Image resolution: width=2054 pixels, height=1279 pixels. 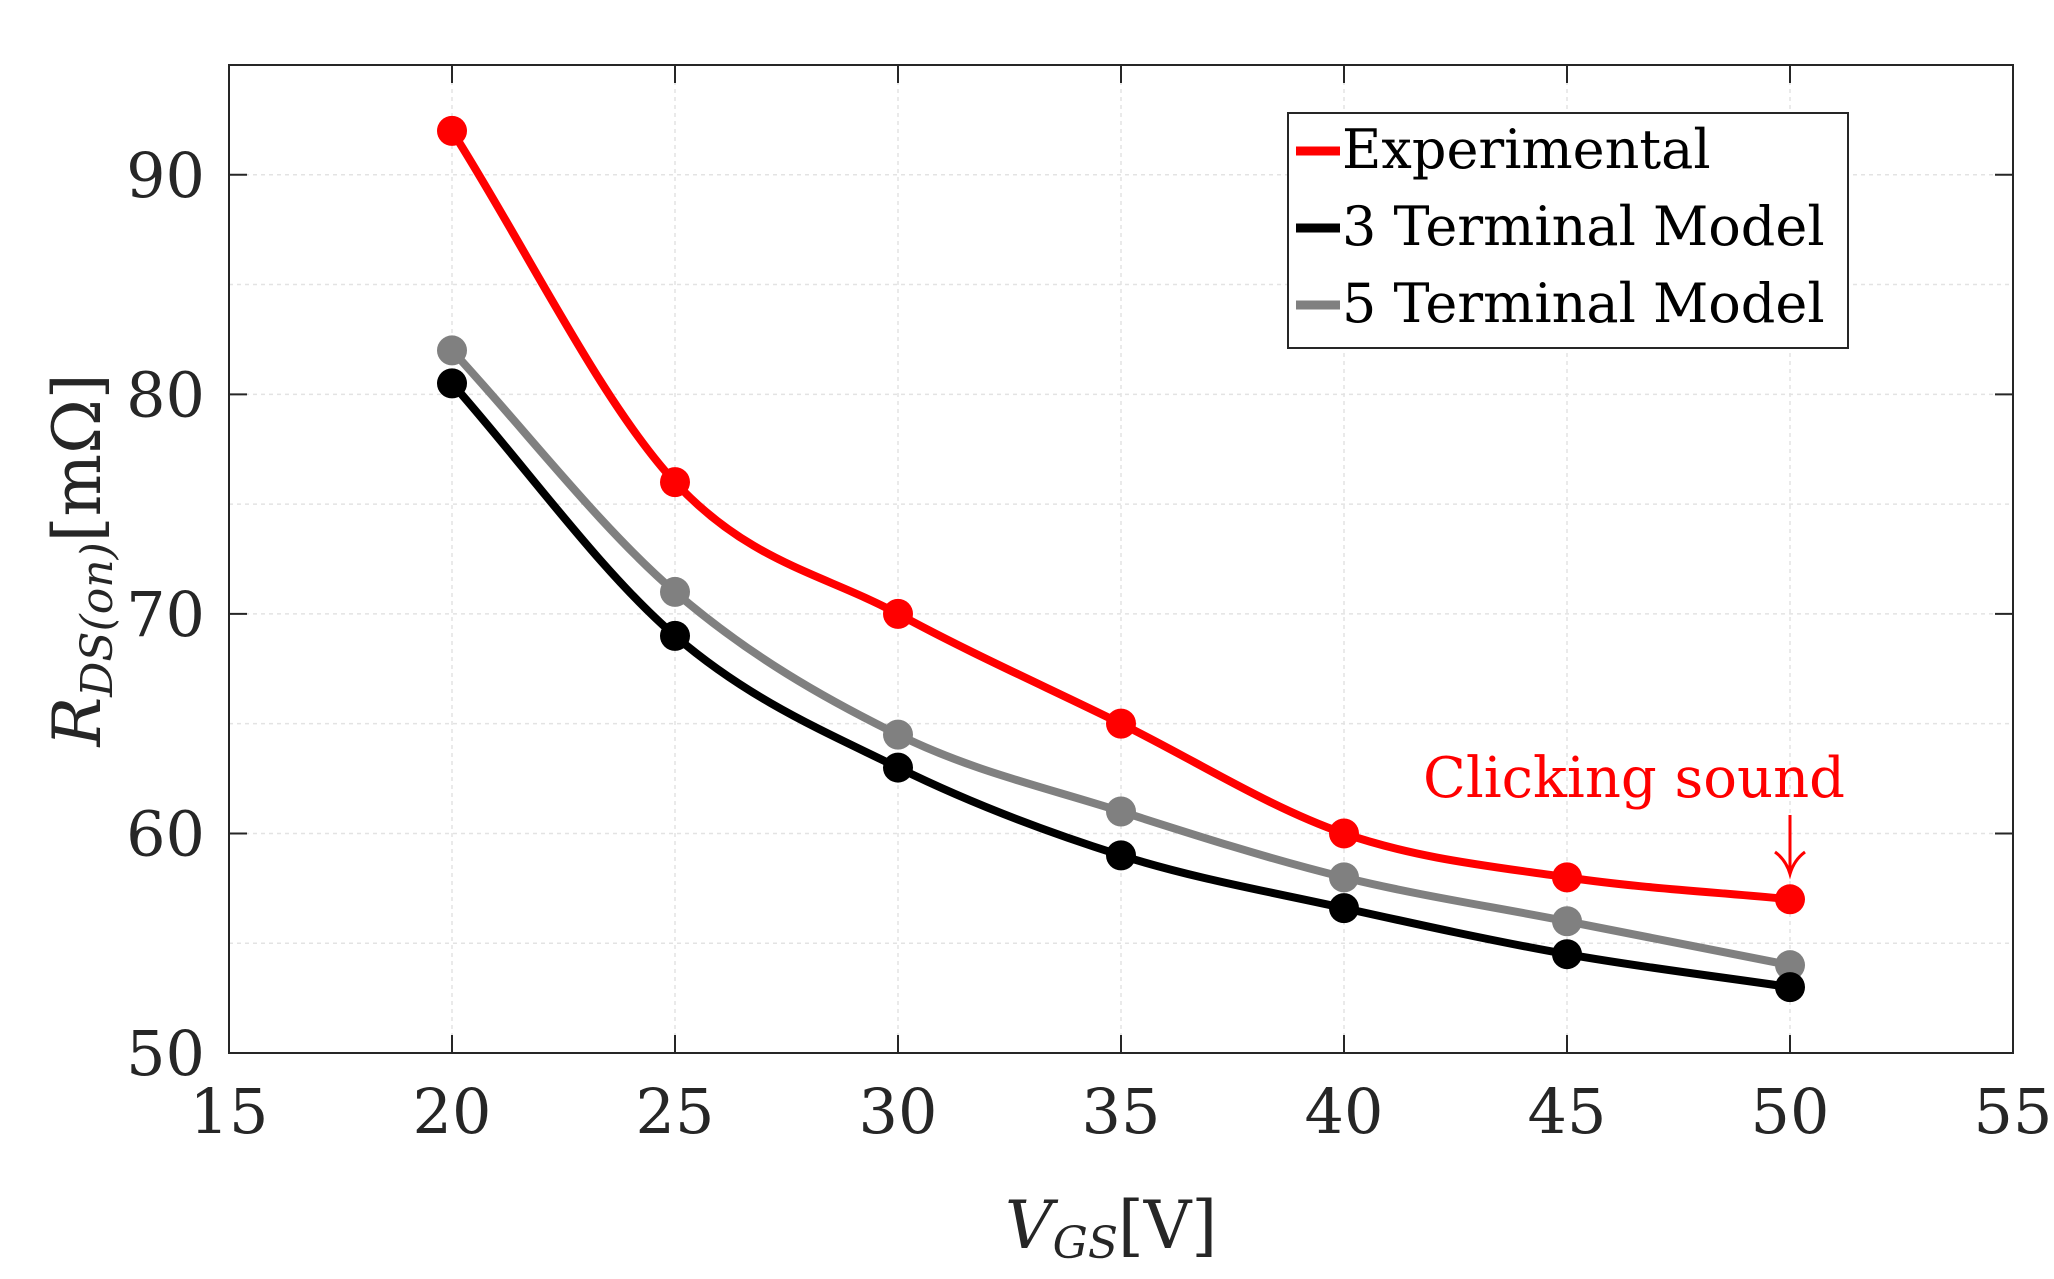 I want to click on legend-entry-3-terminal: 3 Terminal Model, so click(x=1560, y=226).